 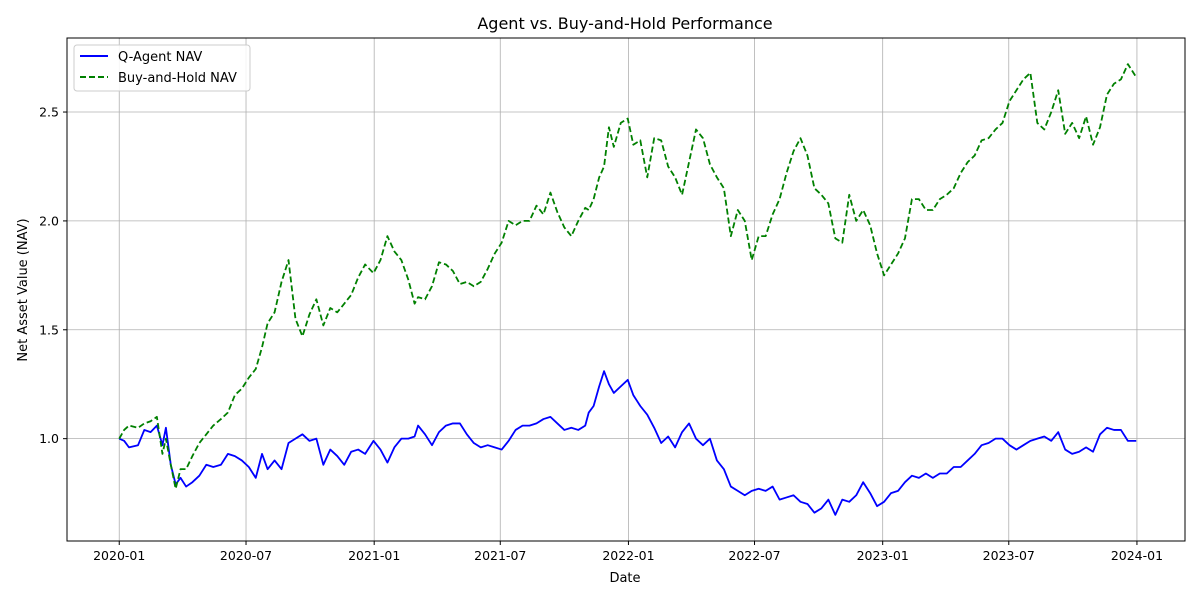 What do you see at coordinates (883, 555) in the screenshot?
I see `x-tick-label: 2023-01` at bounding box center [883, 555].